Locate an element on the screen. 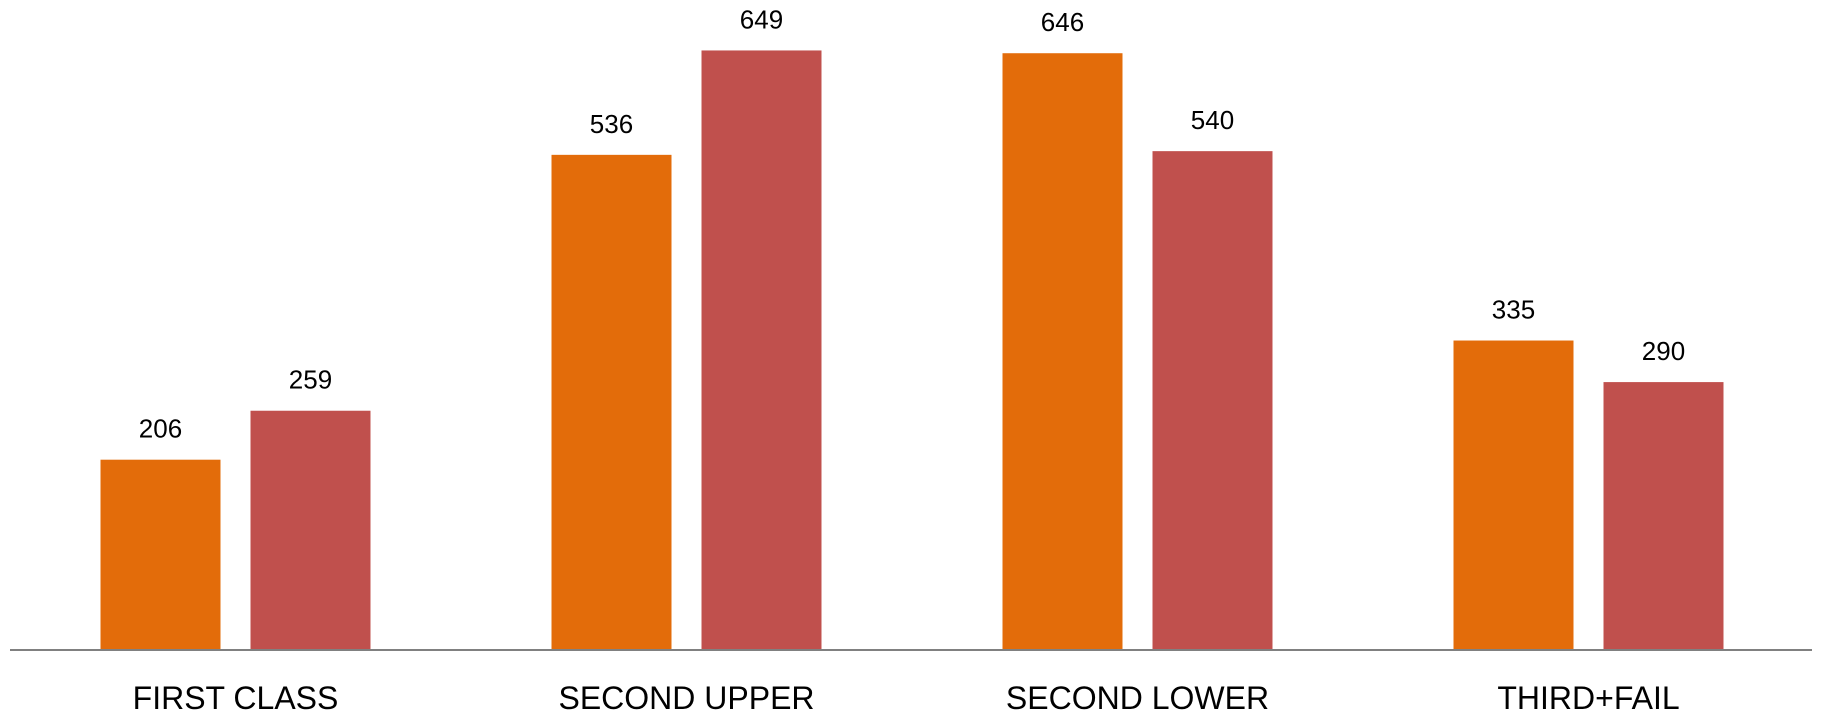 Image resolution: width=1822 pixels, height=714 pixels. data-label-series2-4: 290 is located at coordinates (1663, 351).